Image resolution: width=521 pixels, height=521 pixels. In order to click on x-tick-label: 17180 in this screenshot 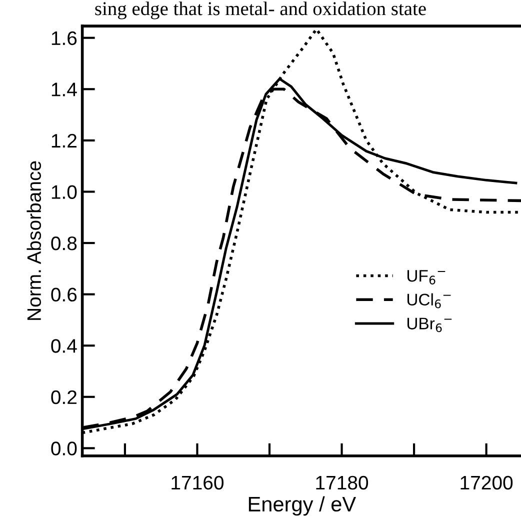, I will do `click(342, 483)`.